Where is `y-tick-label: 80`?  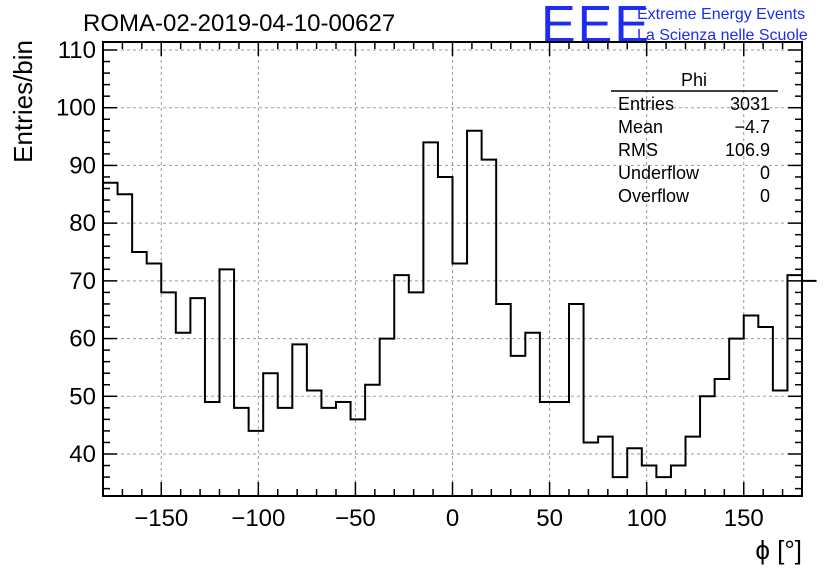 y-tick-label: 80 is located at coordinates (82, 223).